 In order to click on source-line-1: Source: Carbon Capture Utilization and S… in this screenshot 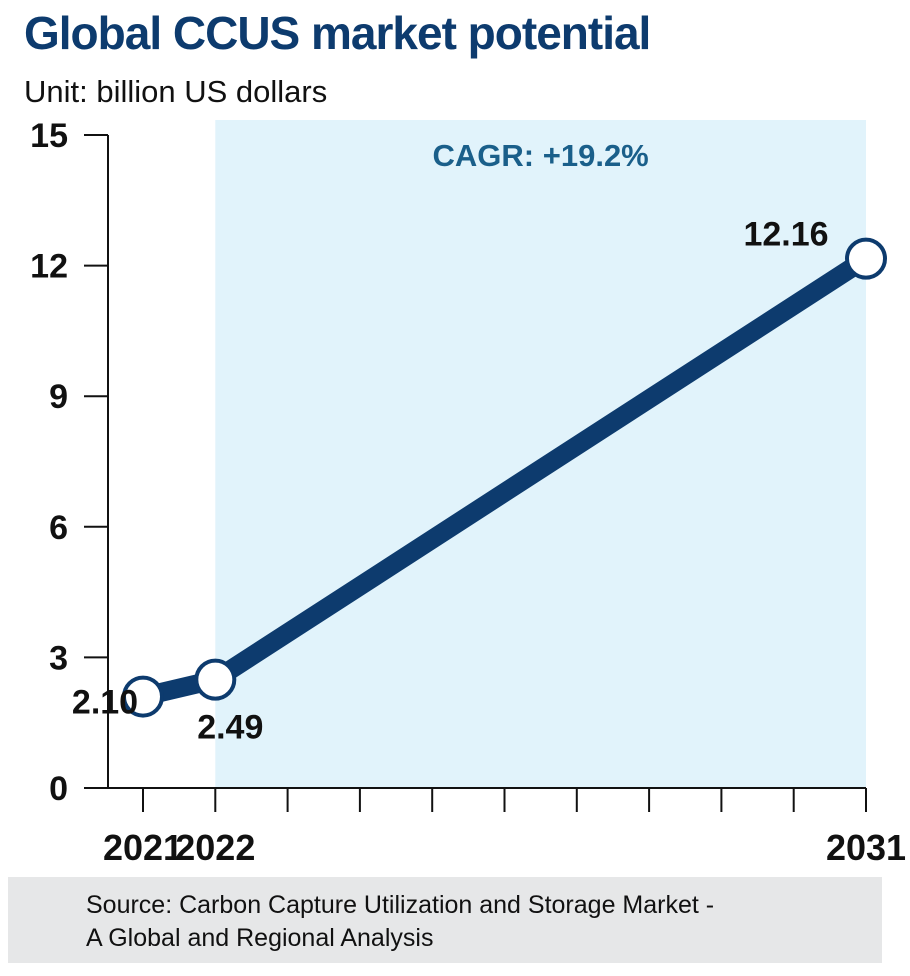, I will do `click(400, 905)`.